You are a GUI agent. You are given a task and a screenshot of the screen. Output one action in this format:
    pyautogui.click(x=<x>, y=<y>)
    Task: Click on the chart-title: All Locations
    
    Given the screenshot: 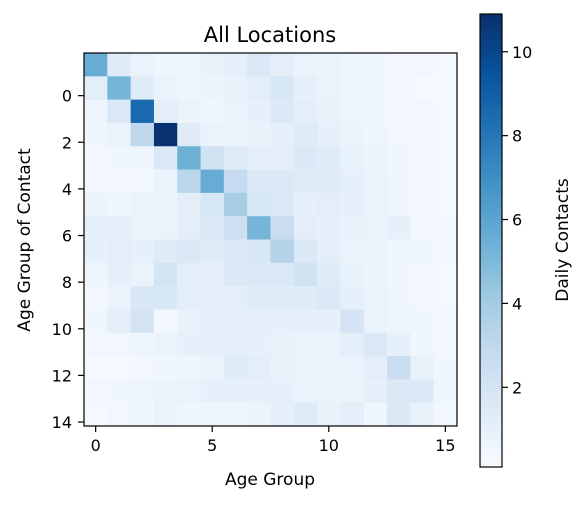 What is the action you would take?
    pyautogui.click(x=270, y=35)
    